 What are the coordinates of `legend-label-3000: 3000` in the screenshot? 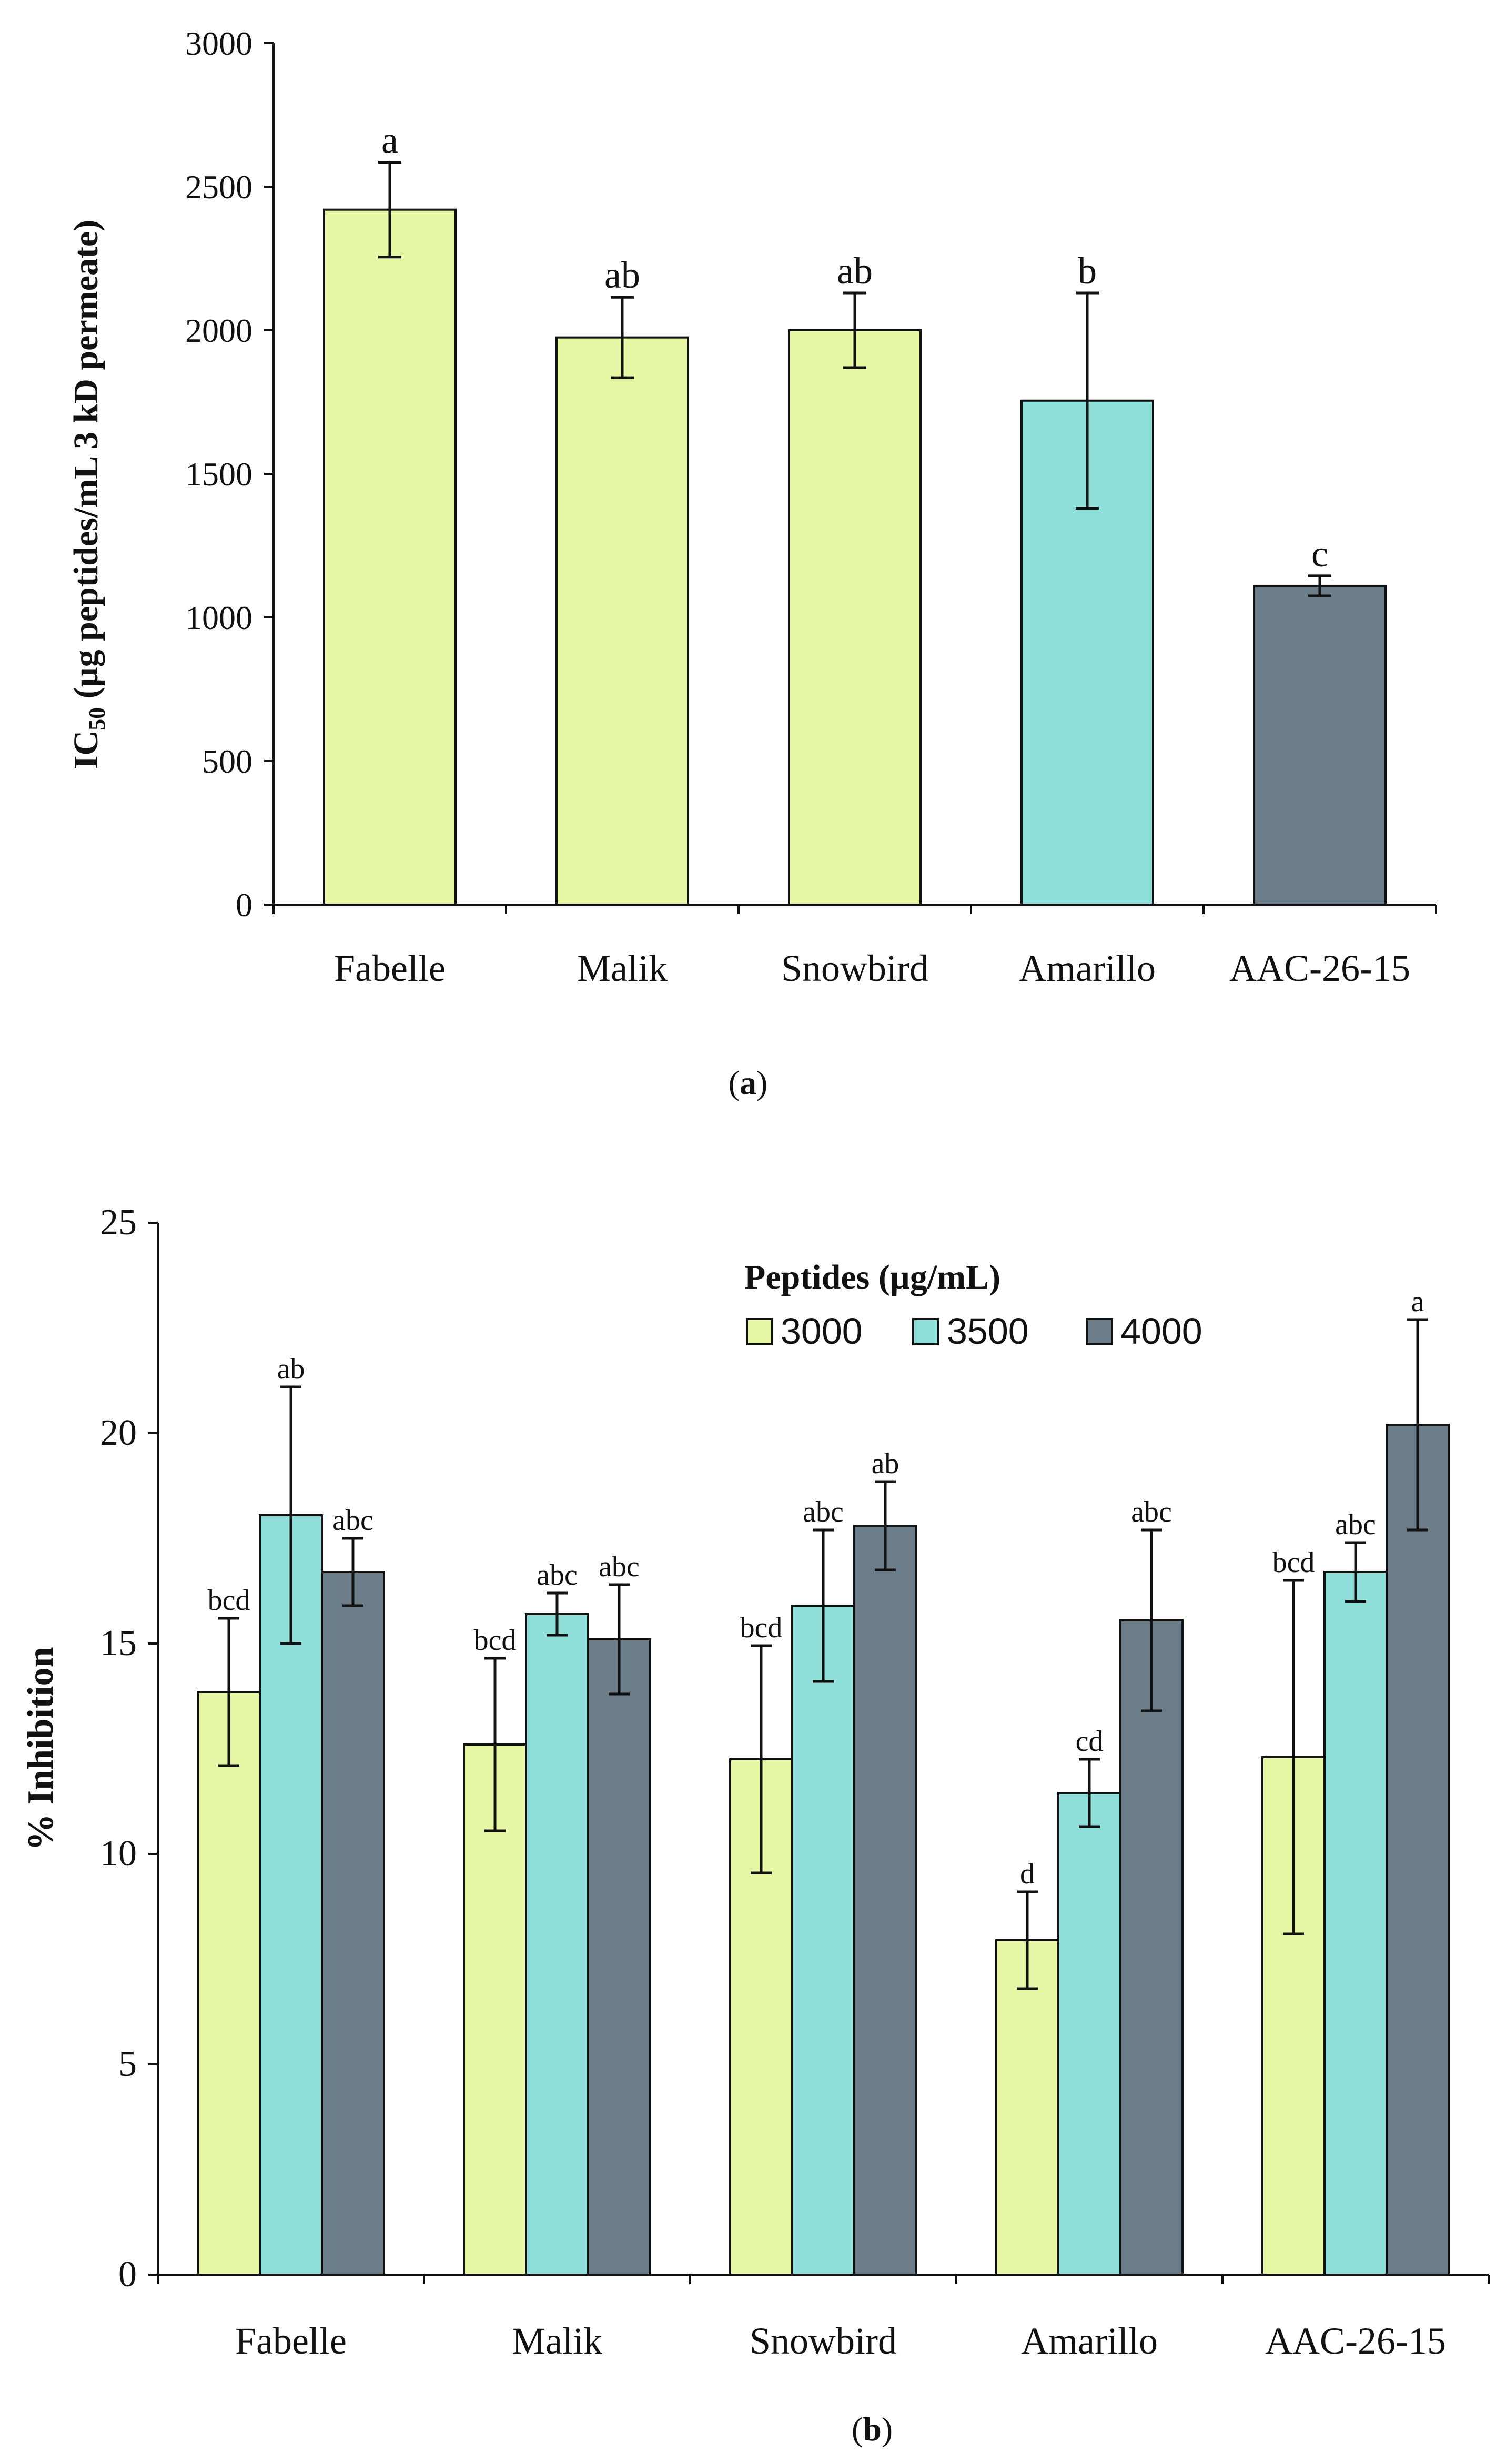 It's located at (822, 1331).